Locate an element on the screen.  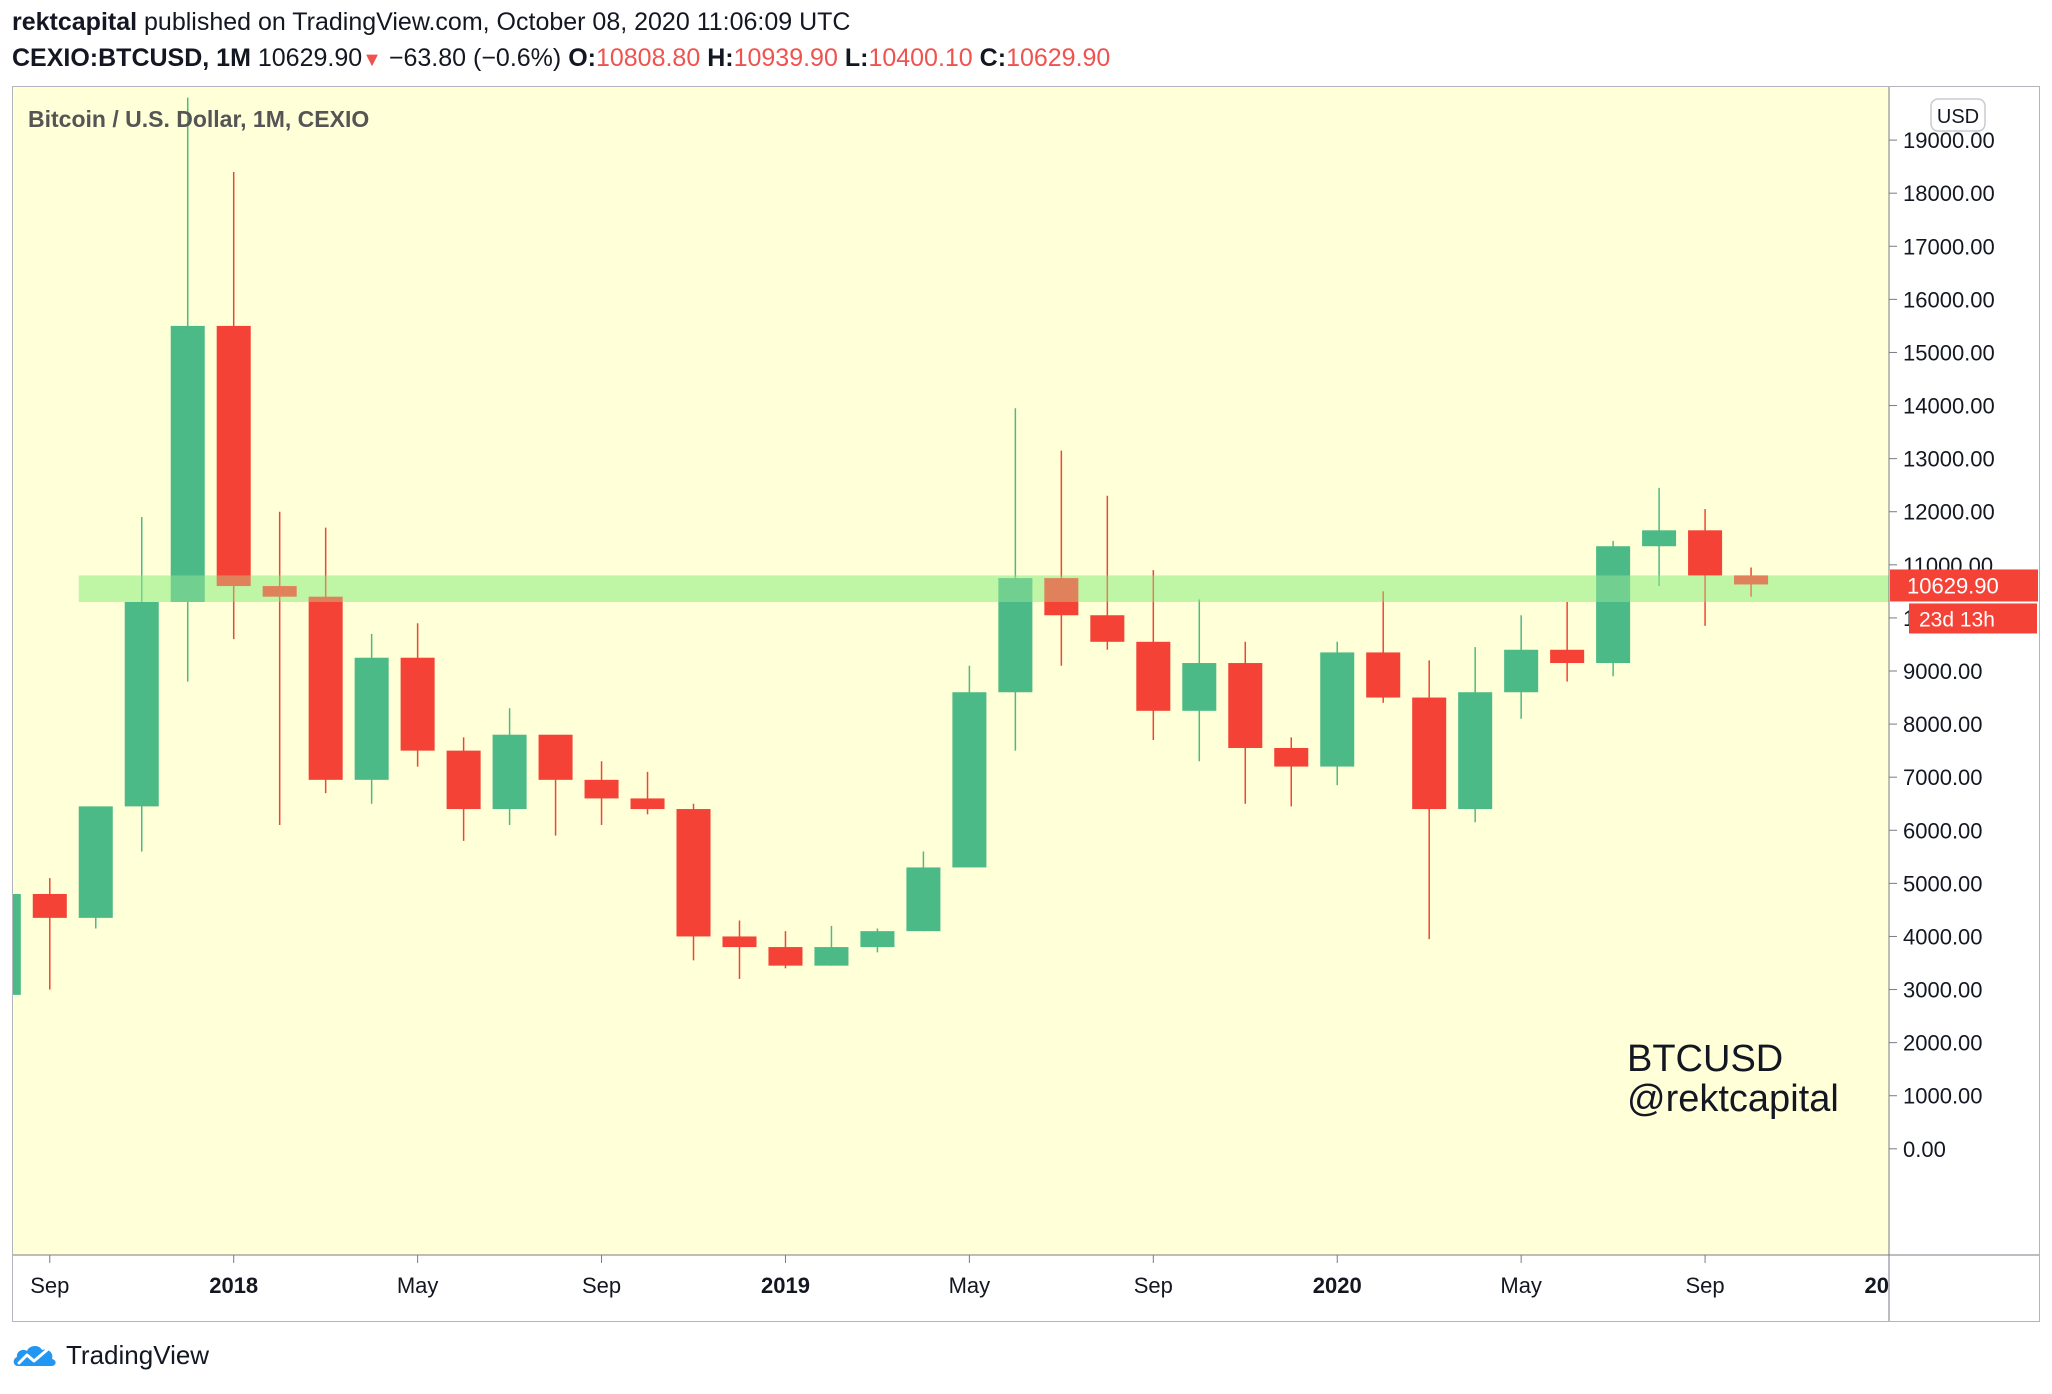
open-value: 10808.80 is located at coordinates (648, 58).